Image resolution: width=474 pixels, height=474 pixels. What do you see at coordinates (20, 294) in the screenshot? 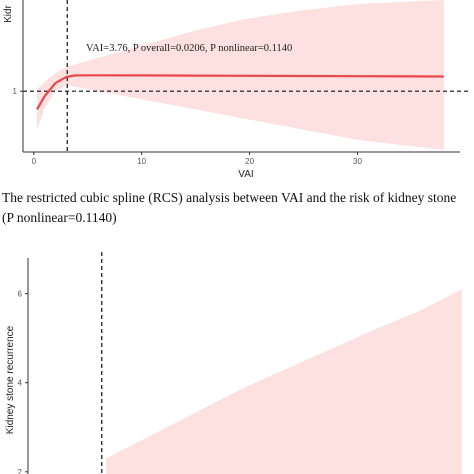
I see `y-tick-label: 6` at bounding box center [20, 294].